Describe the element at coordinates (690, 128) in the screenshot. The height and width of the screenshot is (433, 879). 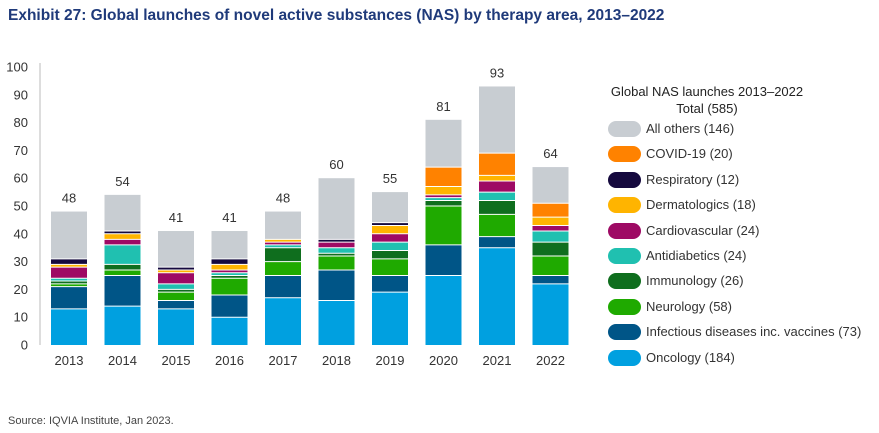
I see `legend-label: All others (146)` at that location.